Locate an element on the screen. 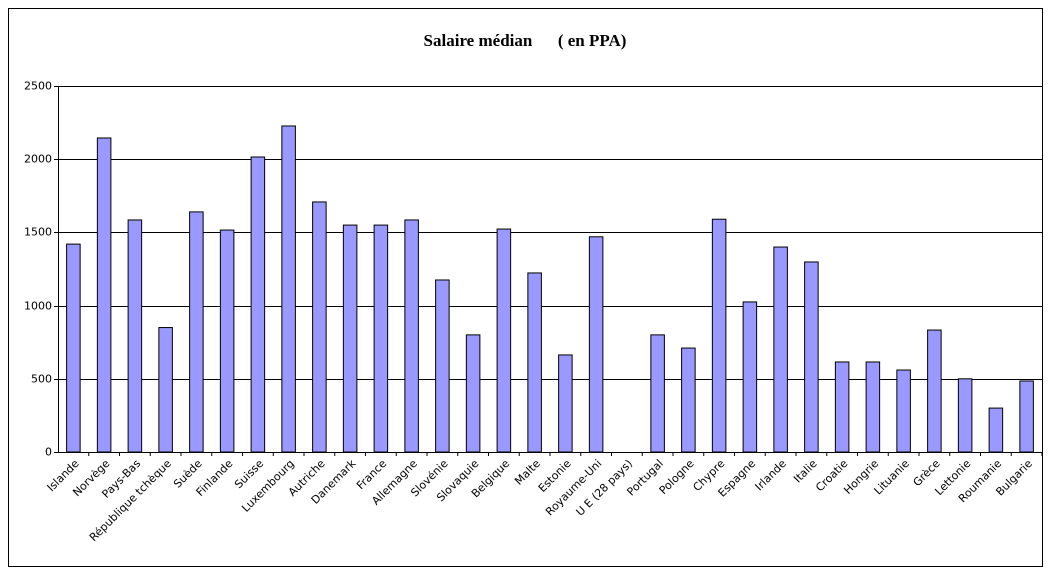 The width and height of the screenshot is (1051, 575). y-tick-label: 0 is located at coordinates (48, 452).